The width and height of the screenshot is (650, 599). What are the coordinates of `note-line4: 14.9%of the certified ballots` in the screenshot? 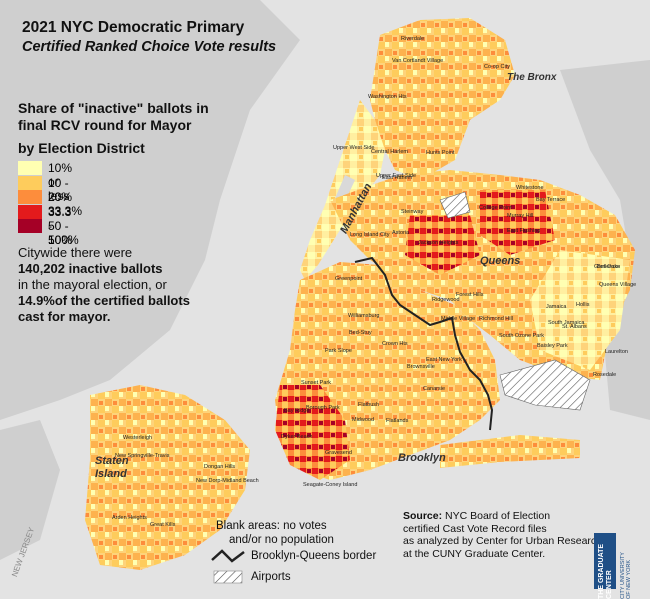 It's located at (104, 300).